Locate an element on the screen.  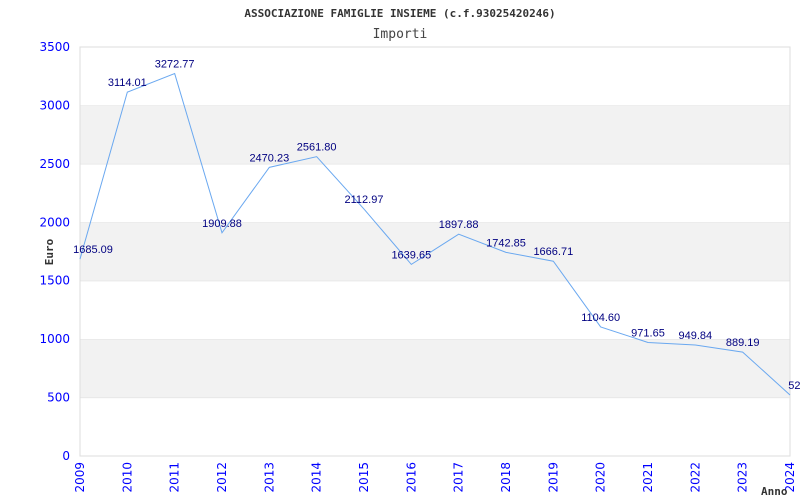
x-axis-label: Anno is located at coordinates (774, 491).